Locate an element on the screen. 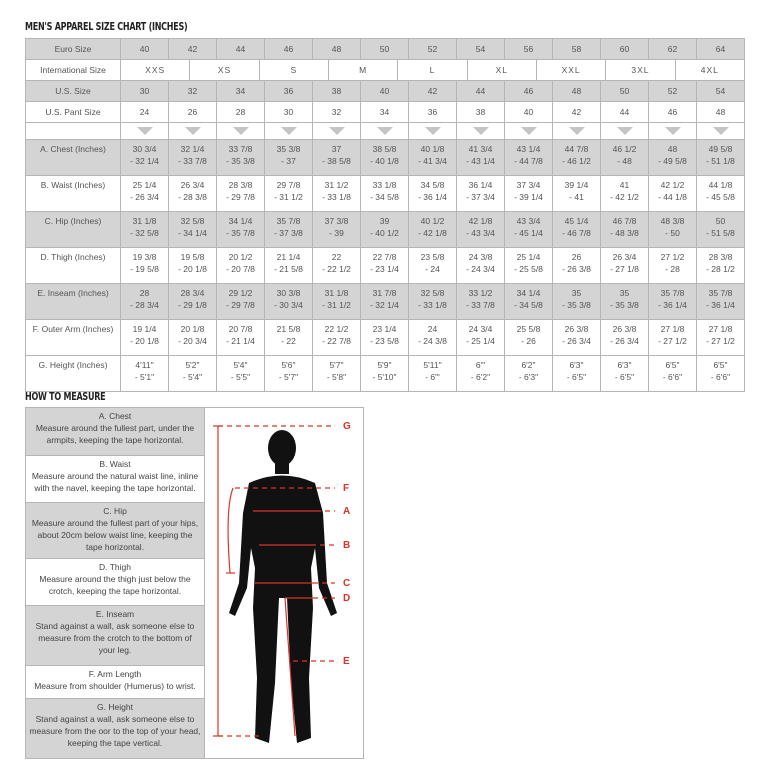  range-end: - 26 3/8 is located at coordinates (576, 269).